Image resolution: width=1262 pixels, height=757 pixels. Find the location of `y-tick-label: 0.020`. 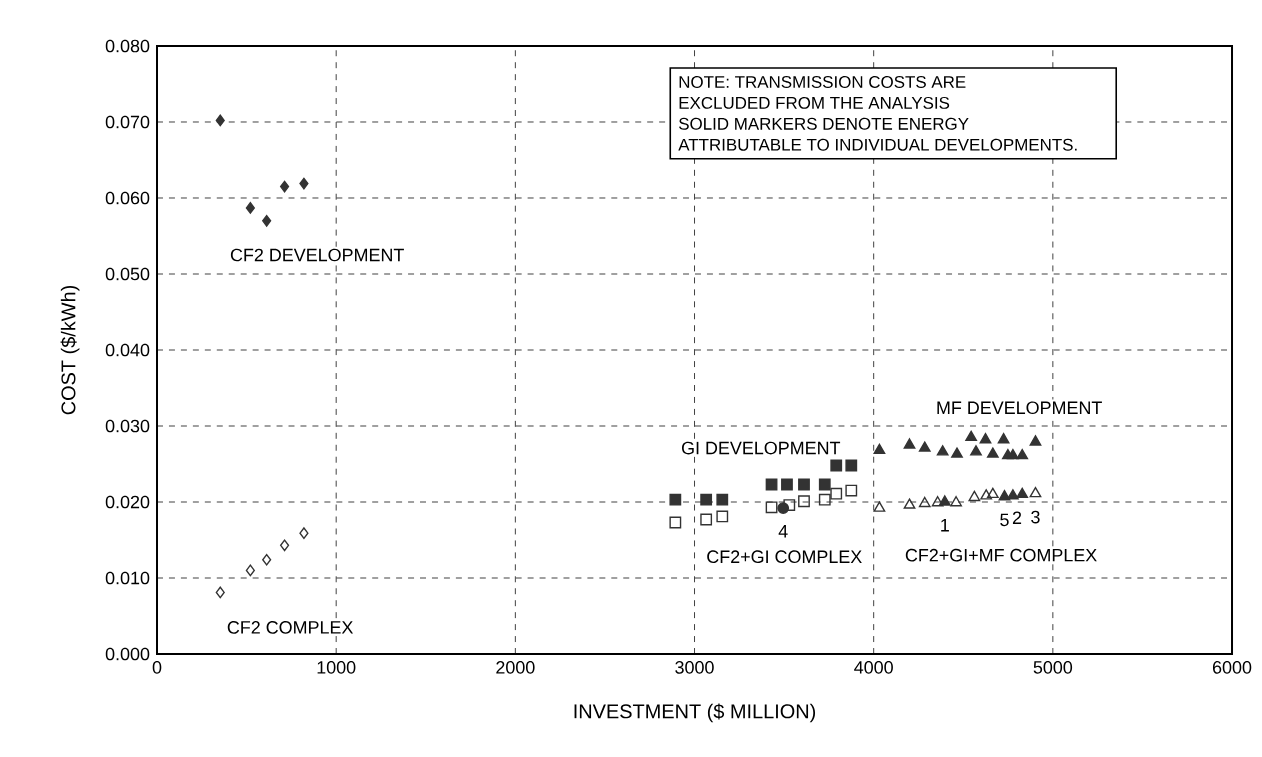

y-tick-label: 0.020 is located at coordinates (127, 502).